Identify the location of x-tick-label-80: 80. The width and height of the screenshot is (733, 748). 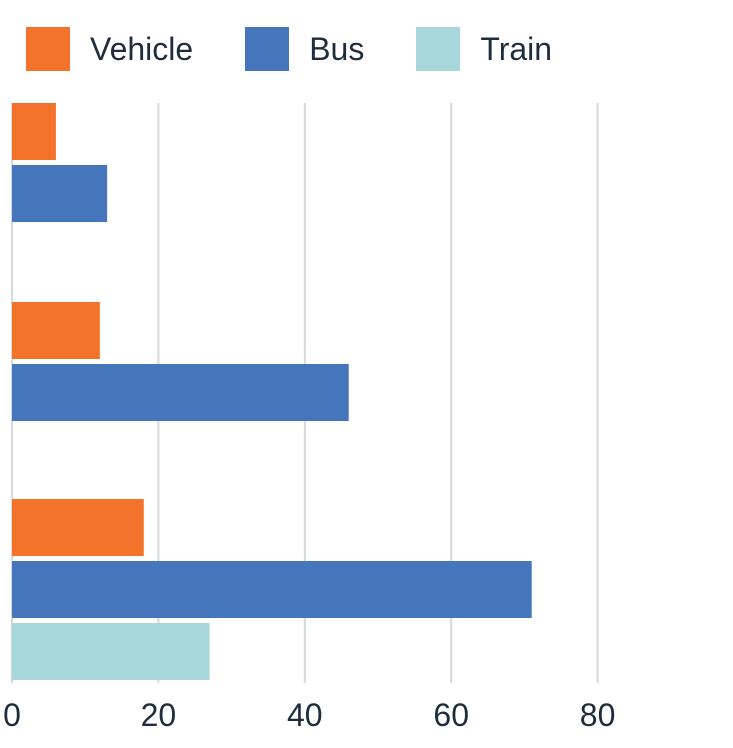
(598, 715).